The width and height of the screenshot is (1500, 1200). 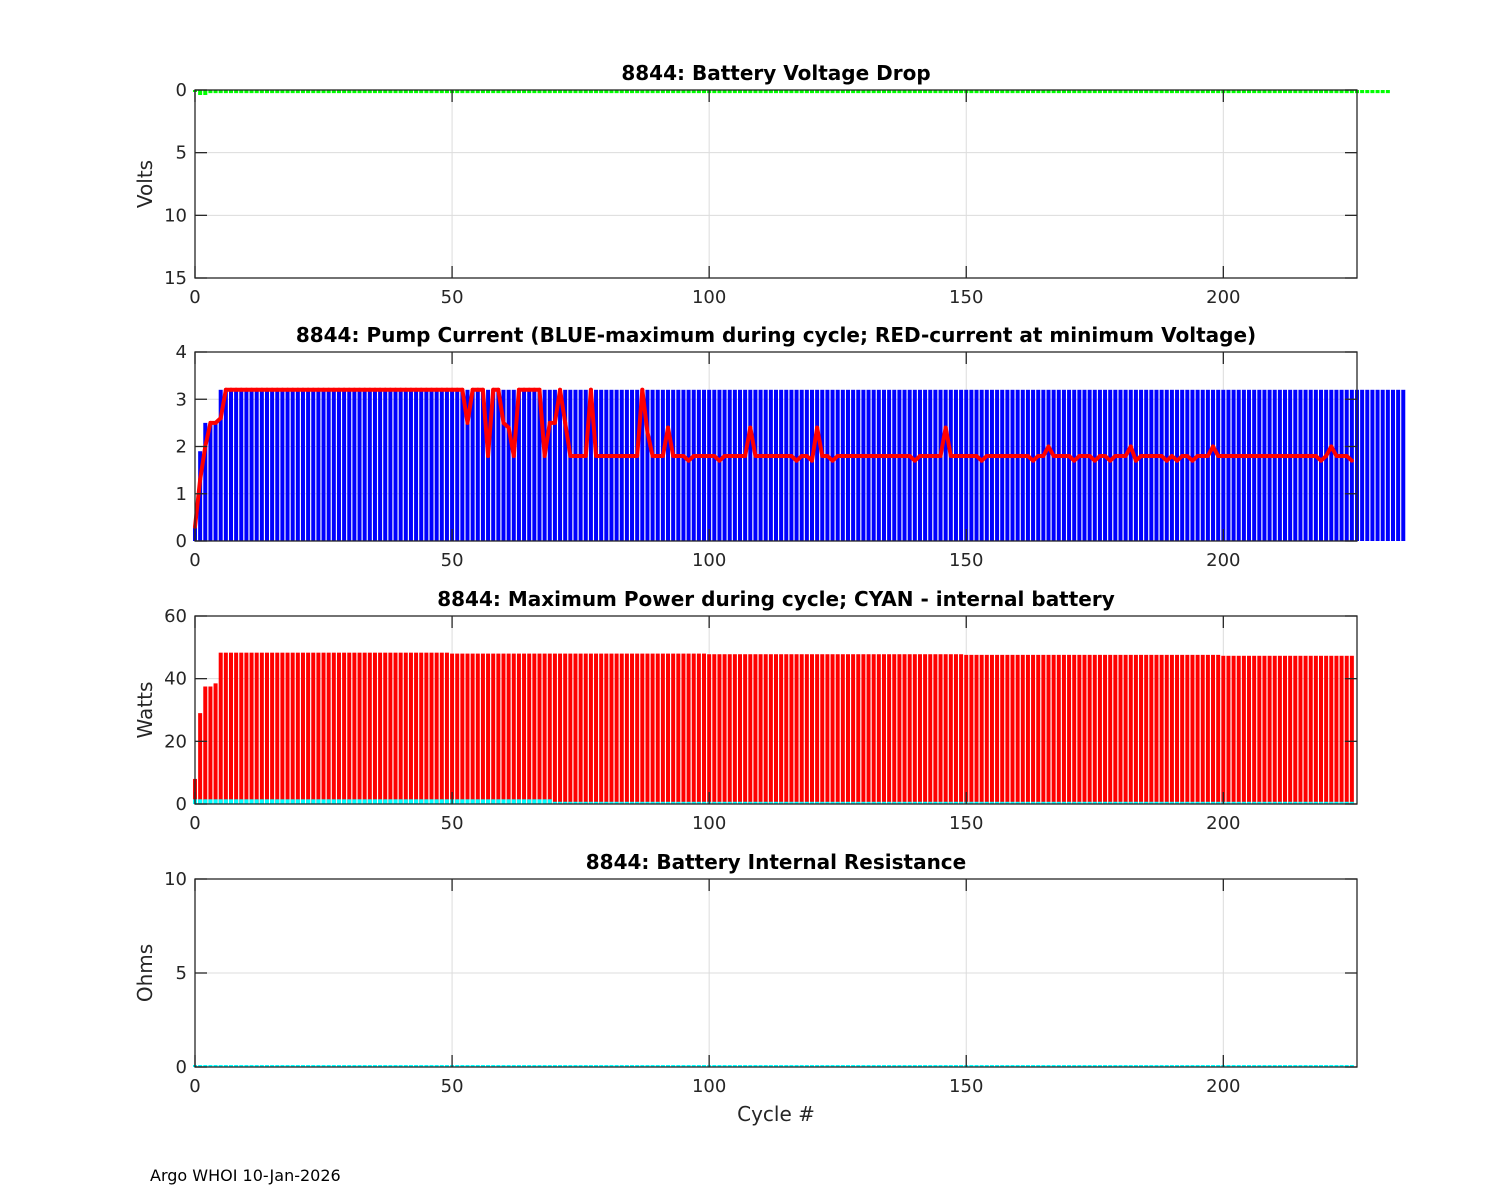 I want to click on x-tick-label: 50, so click(x=452, y=297).